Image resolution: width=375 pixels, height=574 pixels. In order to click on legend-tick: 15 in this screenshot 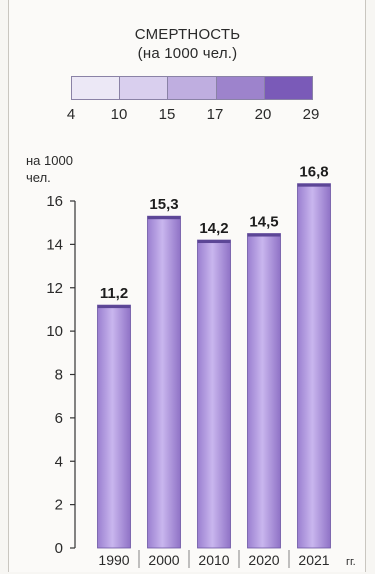, I will do `click(167, 114)`.